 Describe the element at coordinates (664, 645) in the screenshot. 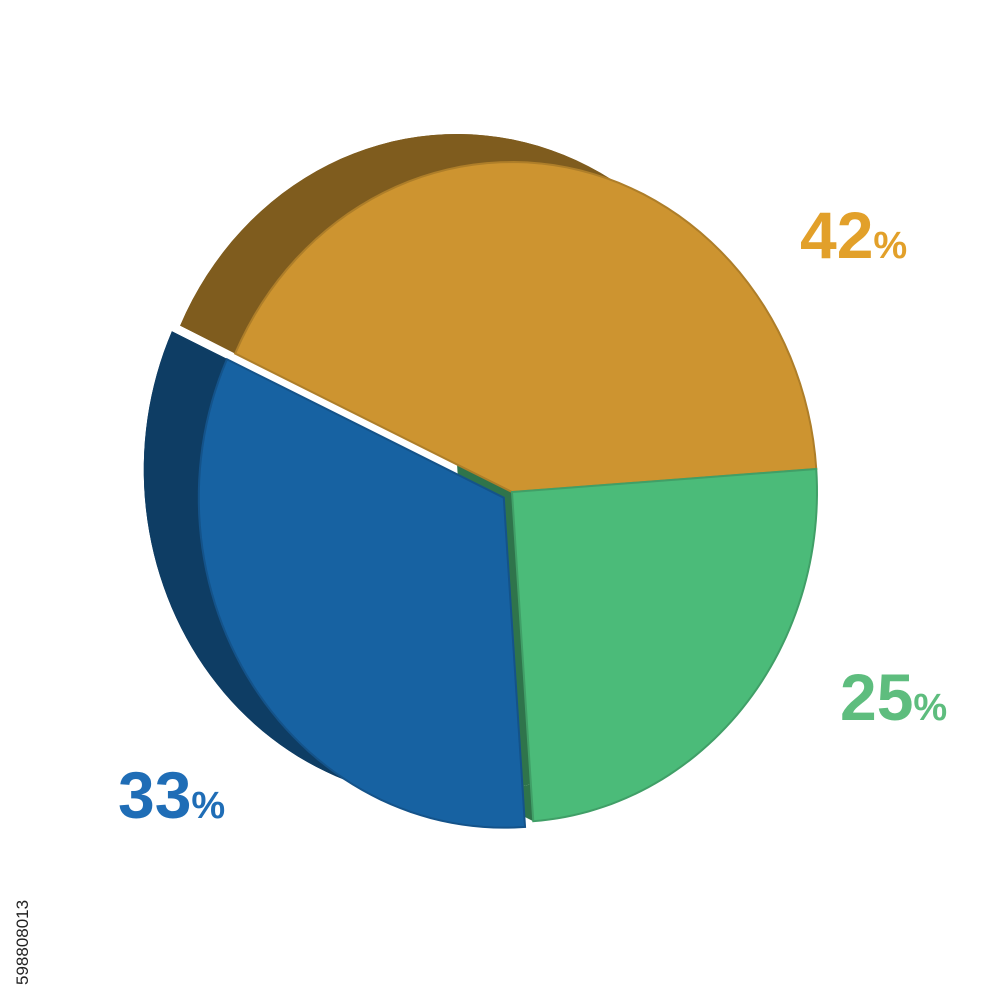

I see `slice` at that location.